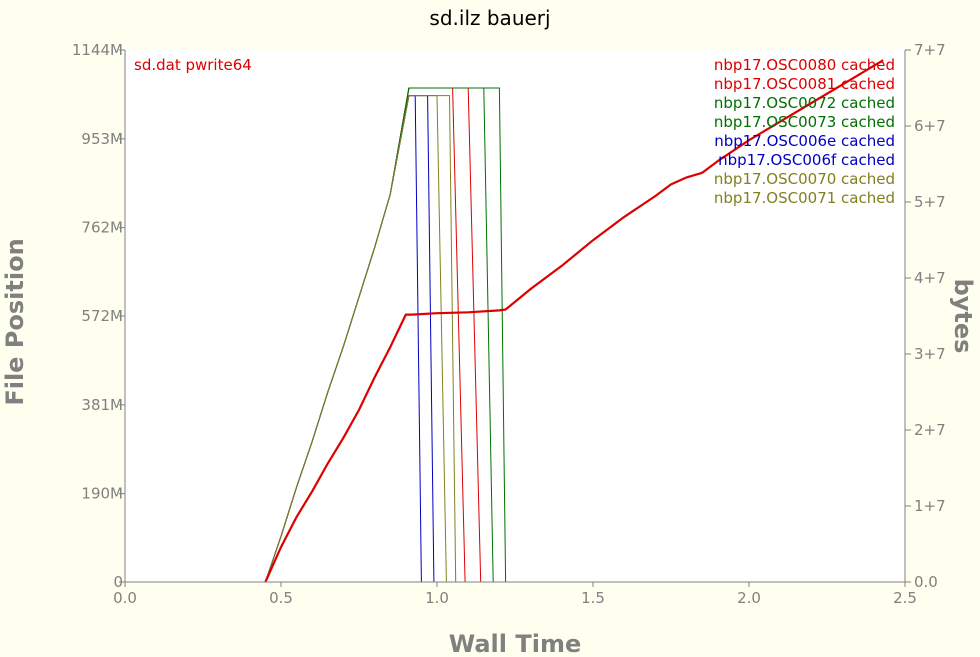 Image resolution: width=980 pixels, height=657 pixels. I want to click on y-axis-left-title: File Position, so click(15, 321).